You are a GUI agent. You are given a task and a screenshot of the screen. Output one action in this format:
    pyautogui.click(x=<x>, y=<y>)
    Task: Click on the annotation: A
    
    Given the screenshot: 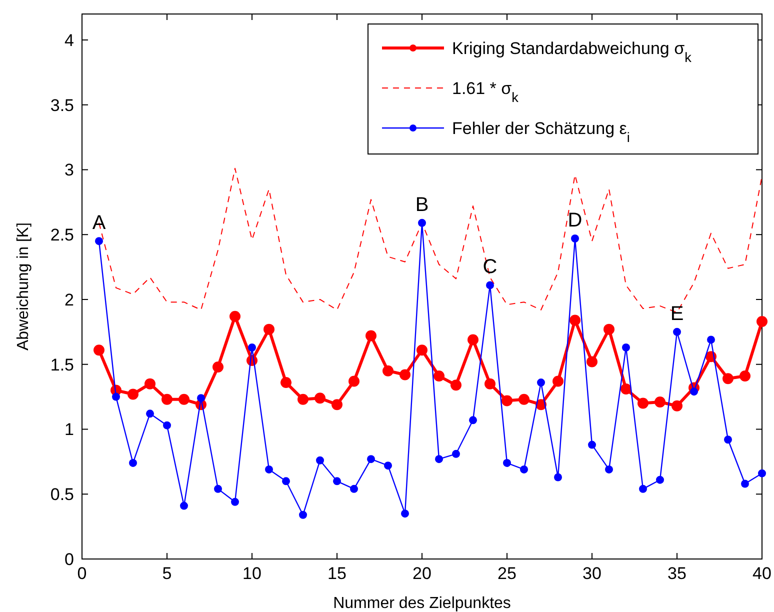 What is the action you would take?
    pyautogui.click(x=99, y=223)
    